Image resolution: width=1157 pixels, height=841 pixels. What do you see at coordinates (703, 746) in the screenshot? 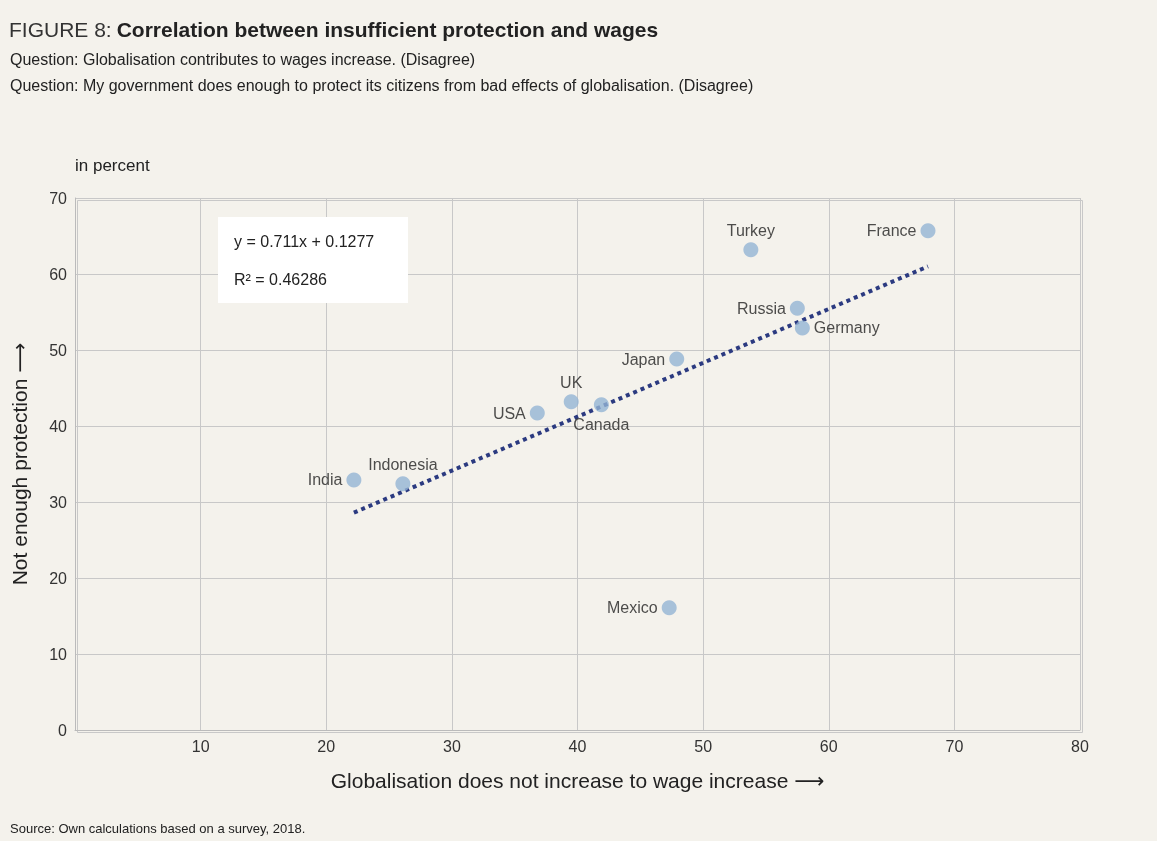
I see `x-tick-label: 50` at bounding box center [703, 746].